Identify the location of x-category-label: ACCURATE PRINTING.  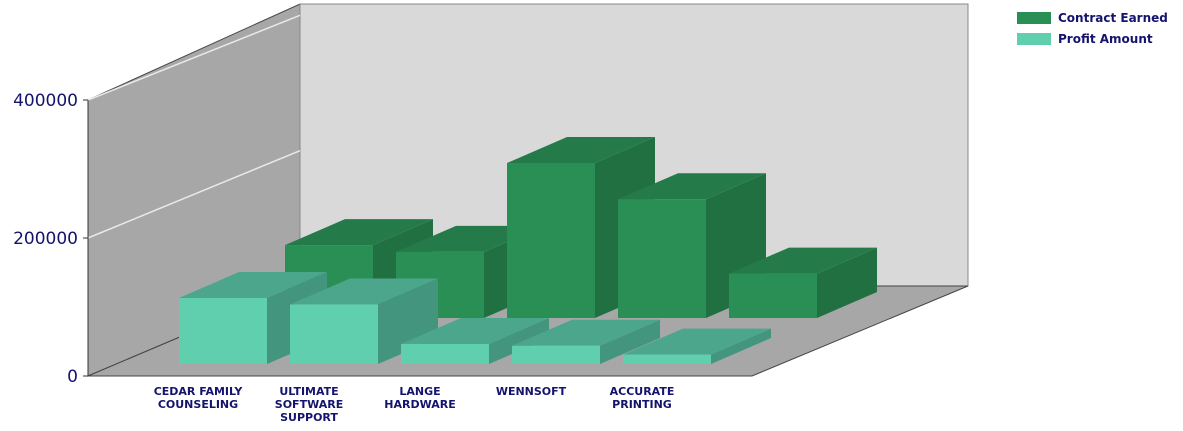
(642, 398).